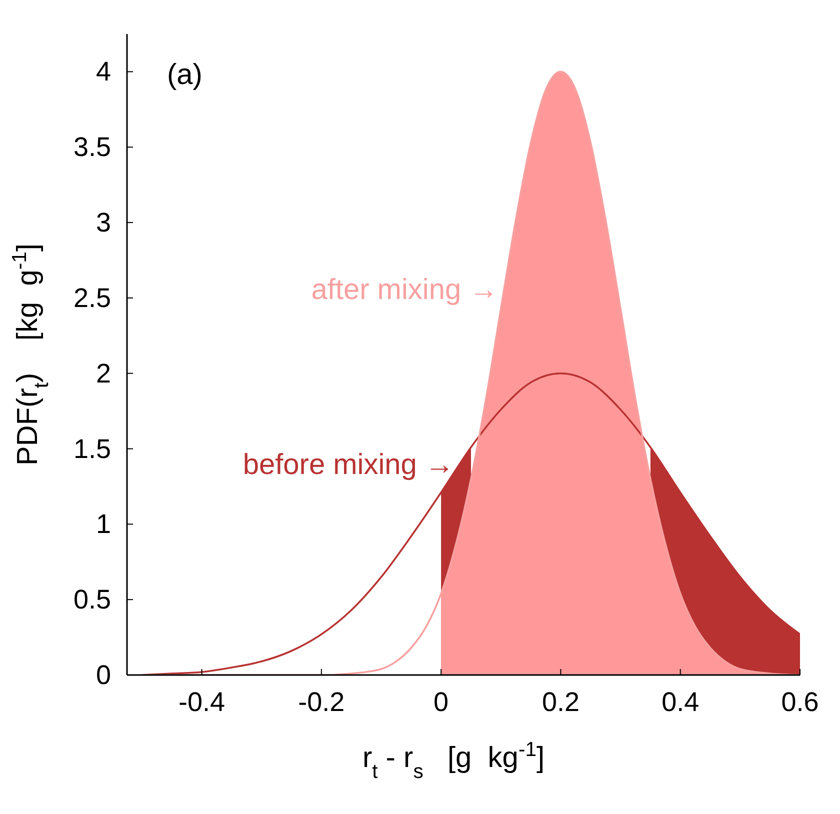 The image size is (840, 814). I want to click on x-tick-label: 0.4, so click(681, 702).